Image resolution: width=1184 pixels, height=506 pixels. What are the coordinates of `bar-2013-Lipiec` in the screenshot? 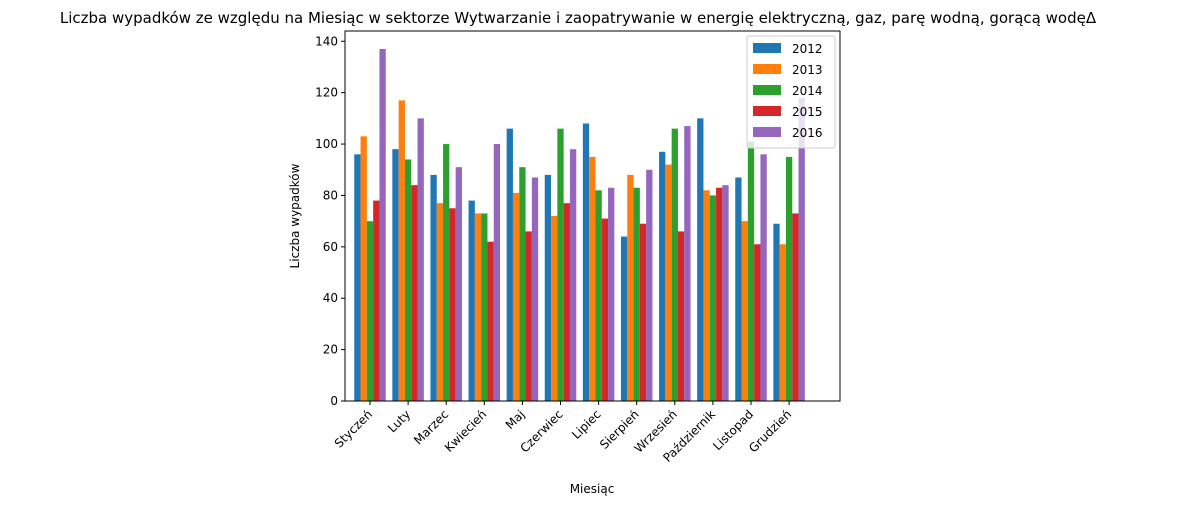 It's located at (592, 278).